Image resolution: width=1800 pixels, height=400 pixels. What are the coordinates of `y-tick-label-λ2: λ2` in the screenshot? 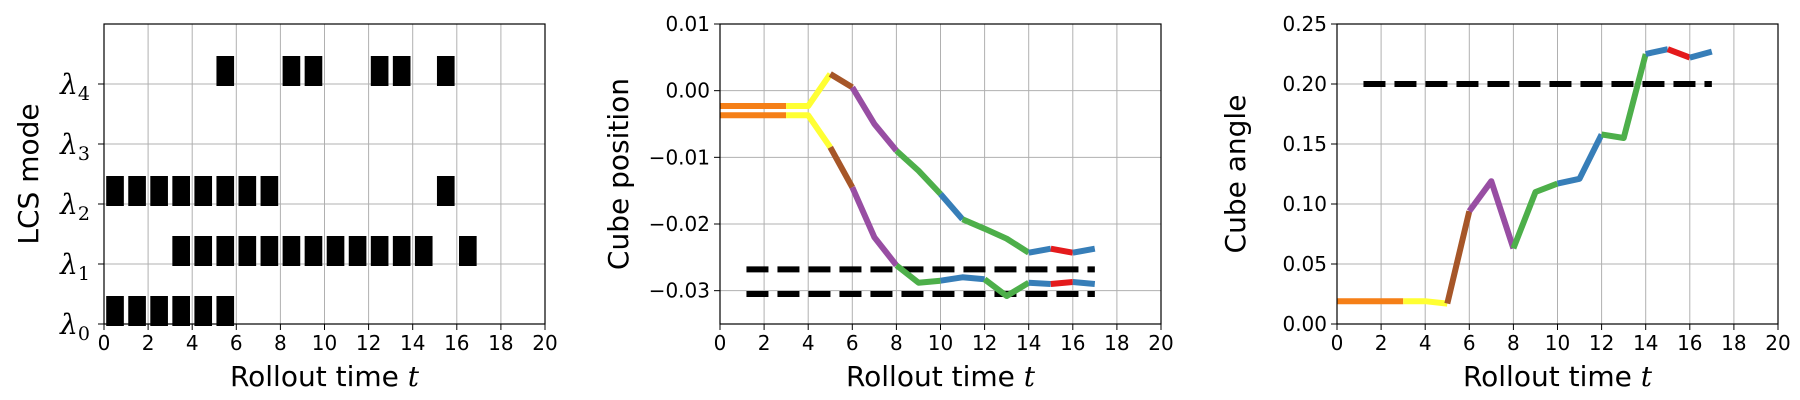 It's located at (74, 206).